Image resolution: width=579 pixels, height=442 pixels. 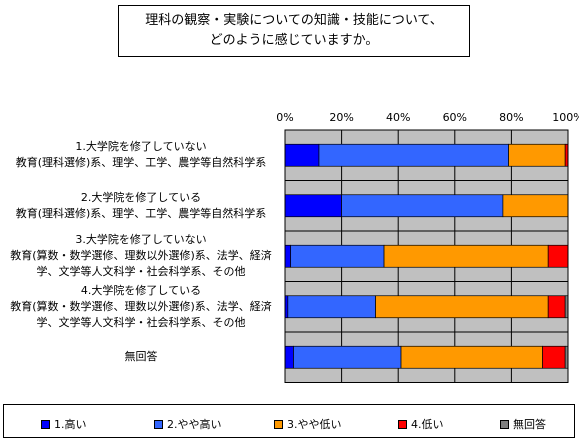 What do you see at coordinates (284, 117) in the screenshot?
I see `x-tick-label: 0%` at bounding box center [284, 117].